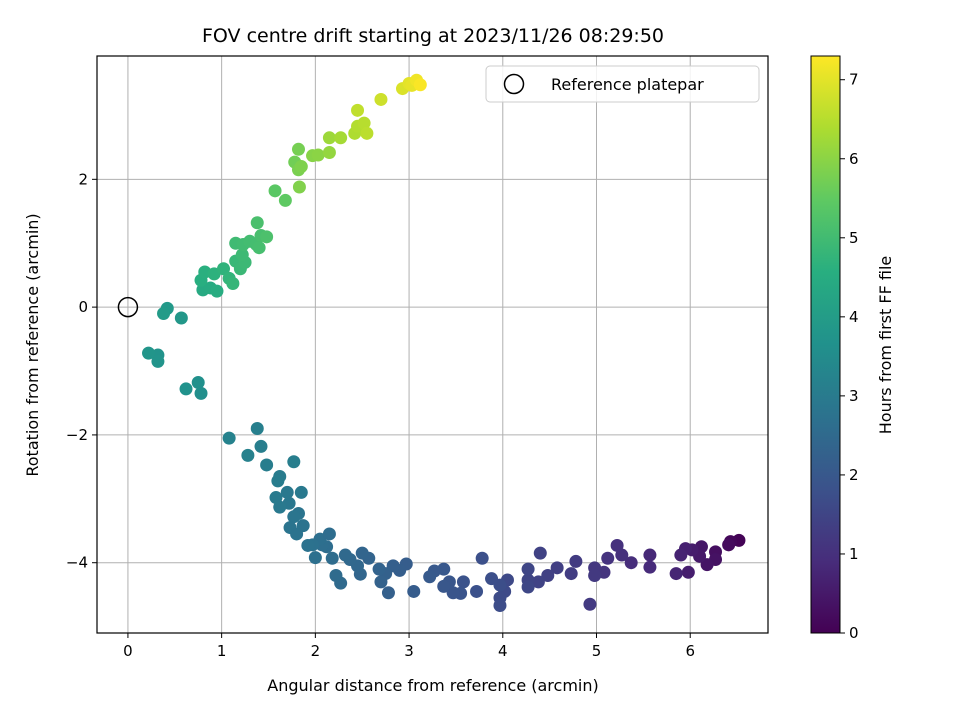  I want to click on y-axis-label: Rotation from reference (arcmin), so click(32, 344).